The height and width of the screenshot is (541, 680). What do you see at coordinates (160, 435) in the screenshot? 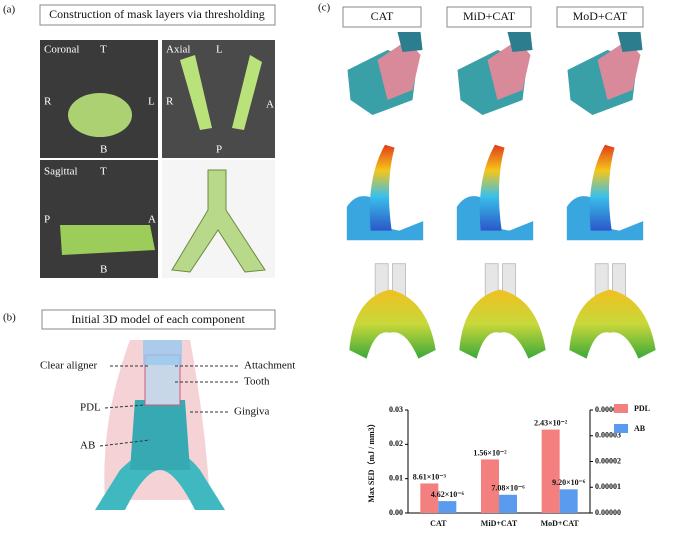
I see `alveolar-bone` at bounding box center [160, 435].